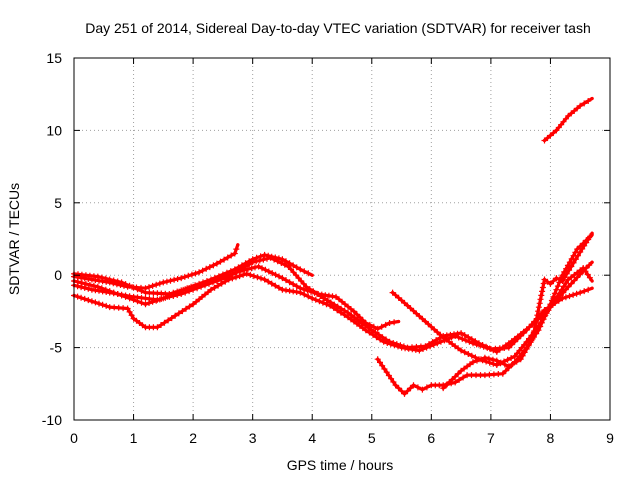  I want to click on x-tick-label: 5, so click(372, 438).